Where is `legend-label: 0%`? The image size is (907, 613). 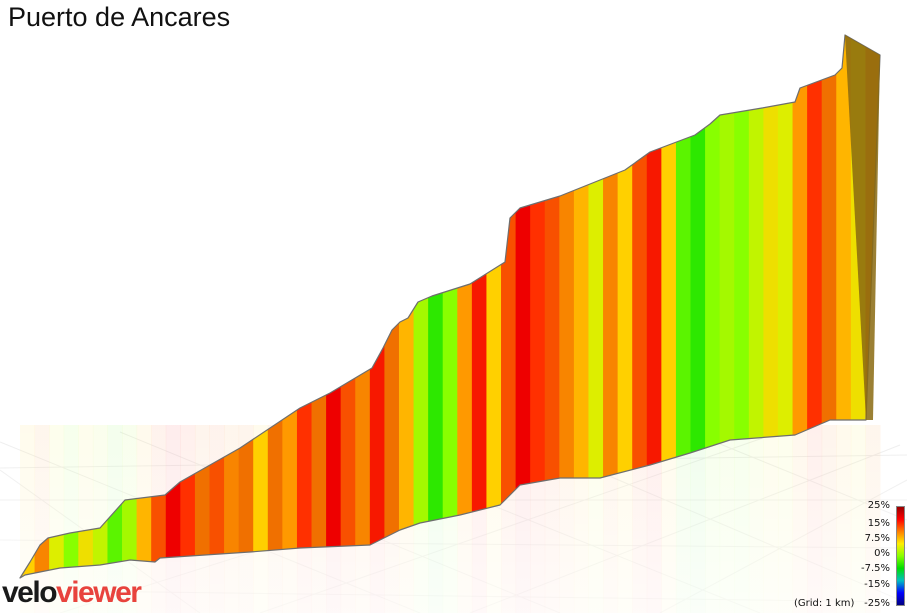
legend-label: 0% is located at coordinates (882, 553).